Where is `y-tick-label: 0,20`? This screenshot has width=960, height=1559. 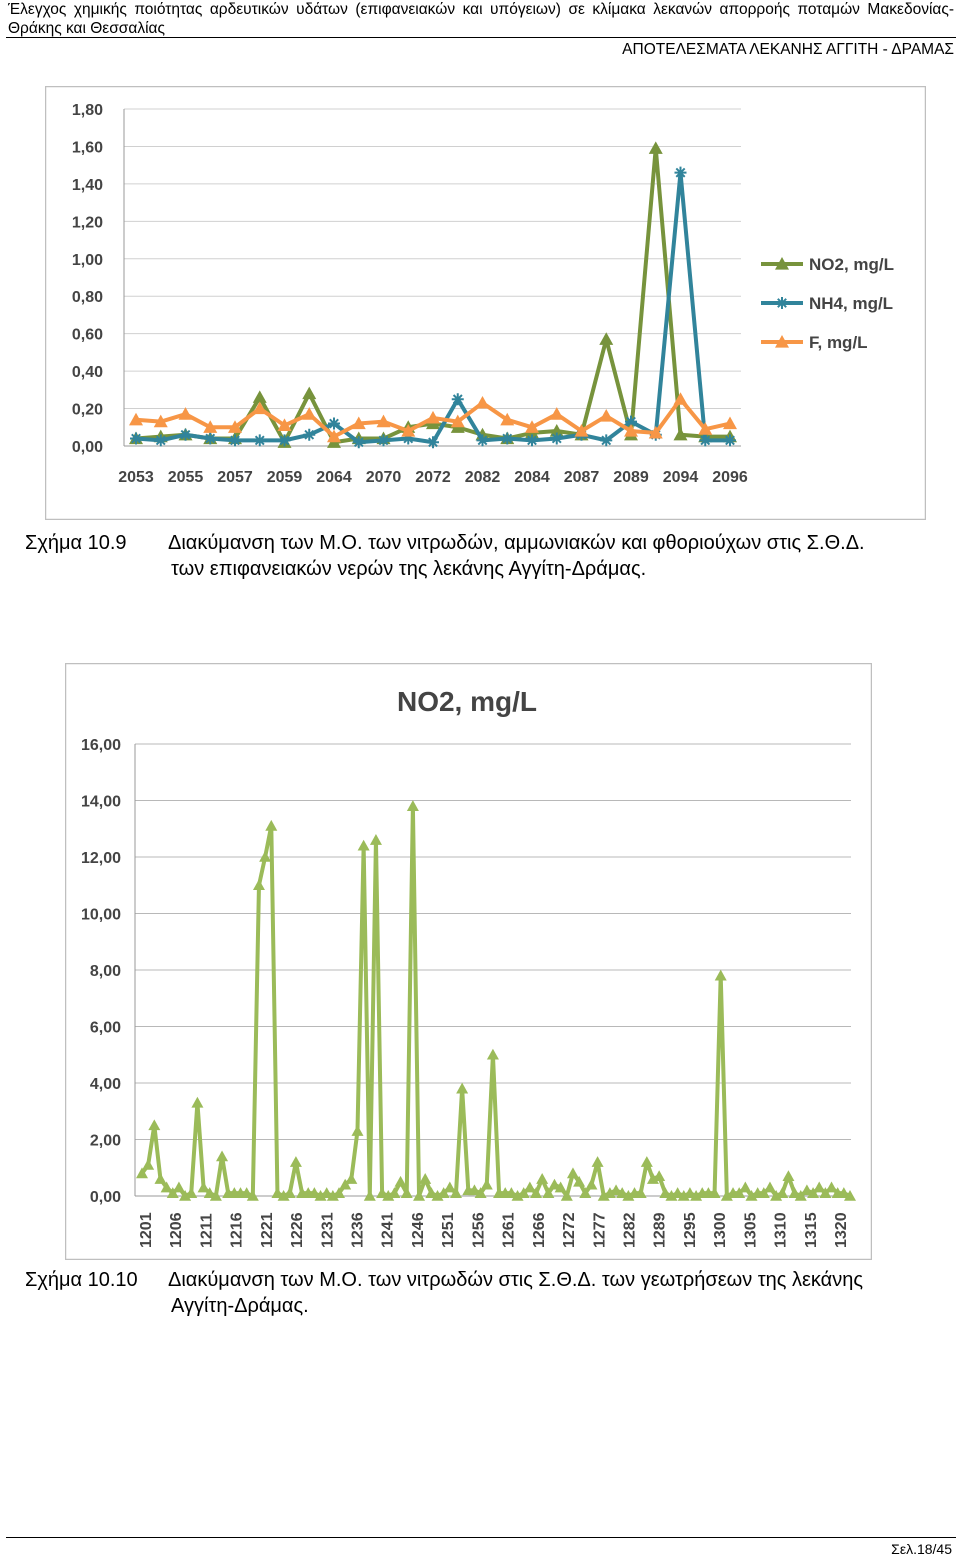 y-tick-label: 0,20 is located at coordinates (87, 410).